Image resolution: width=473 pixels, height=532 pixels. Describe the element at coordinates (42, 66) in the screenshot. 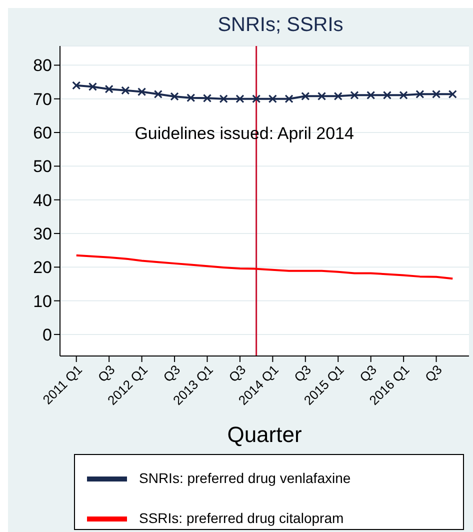

I see `y-tick-label: 80` at that location.